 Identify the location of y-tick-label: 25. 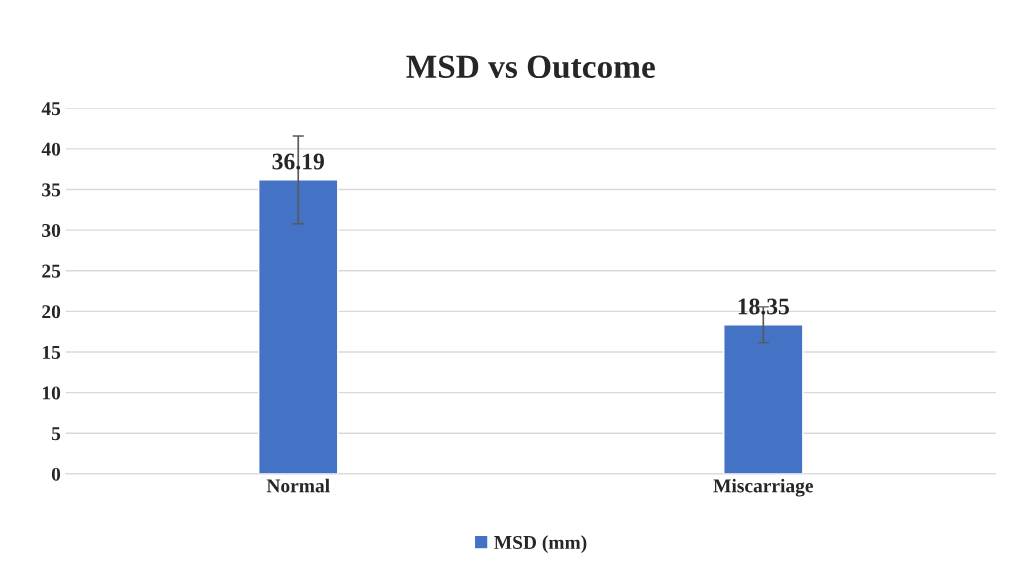
(51, 271).